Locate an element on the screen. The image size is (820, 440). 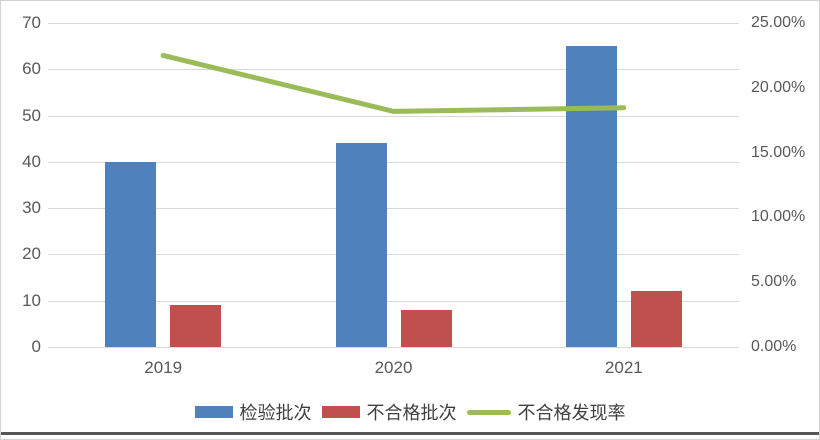
bar-inspection-batches-2019 is located at coordinates (131, 254).